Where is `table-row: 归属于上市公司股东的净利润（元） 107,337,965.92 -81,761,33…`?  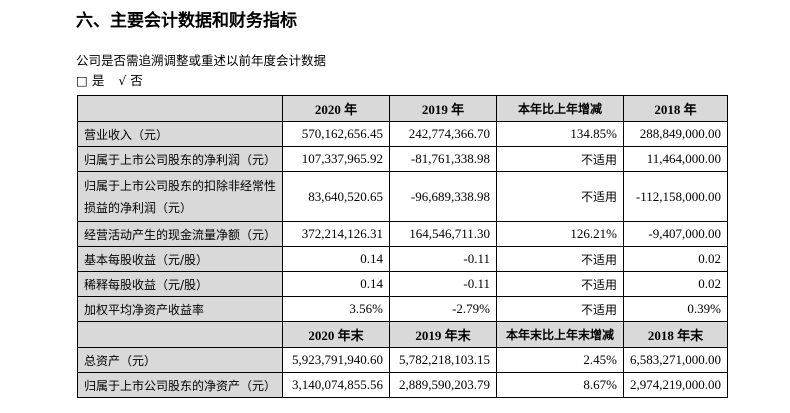
table-row: 归属于上市公司股东的净利润（元） 107,337,965.92 -81,761,33… is located at coordinates (402, 159).